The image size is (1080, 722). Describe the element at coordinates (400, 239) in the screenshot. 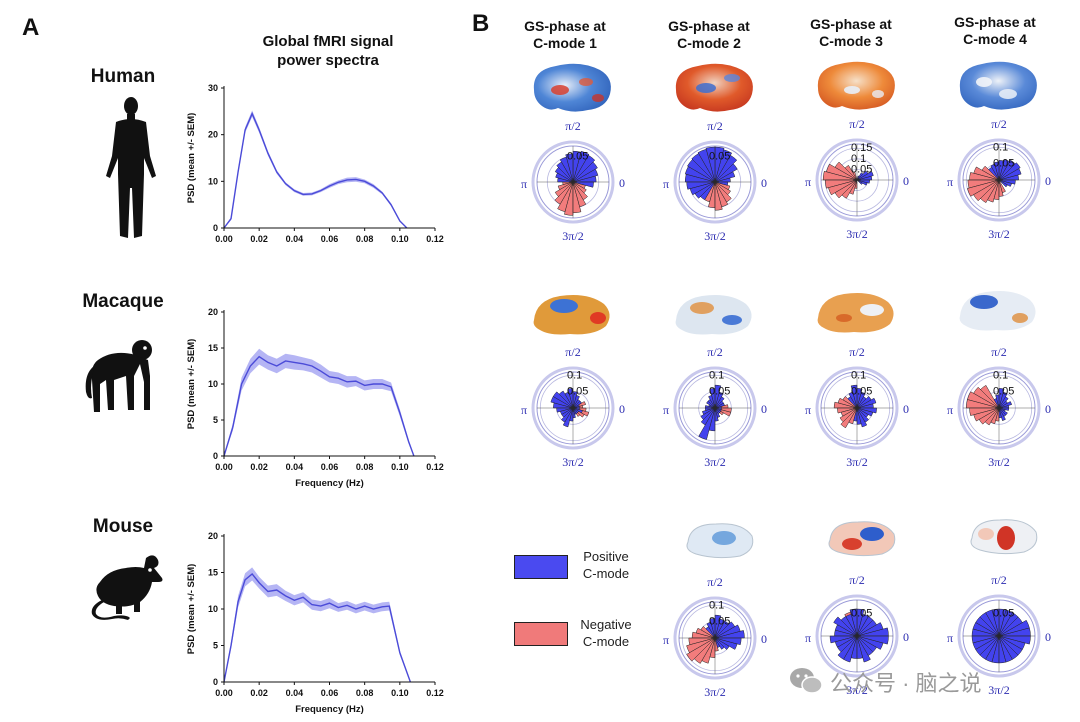

I see `x-tick-label: 0.10` at that location.